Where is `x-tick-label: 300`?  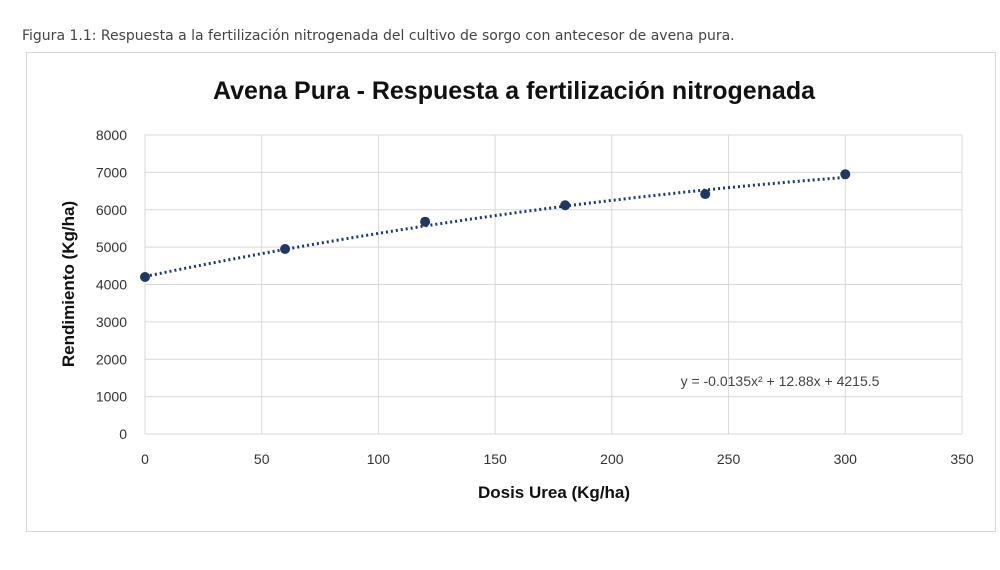 x-tick-label: 300 is located at coordinates (846, 459).